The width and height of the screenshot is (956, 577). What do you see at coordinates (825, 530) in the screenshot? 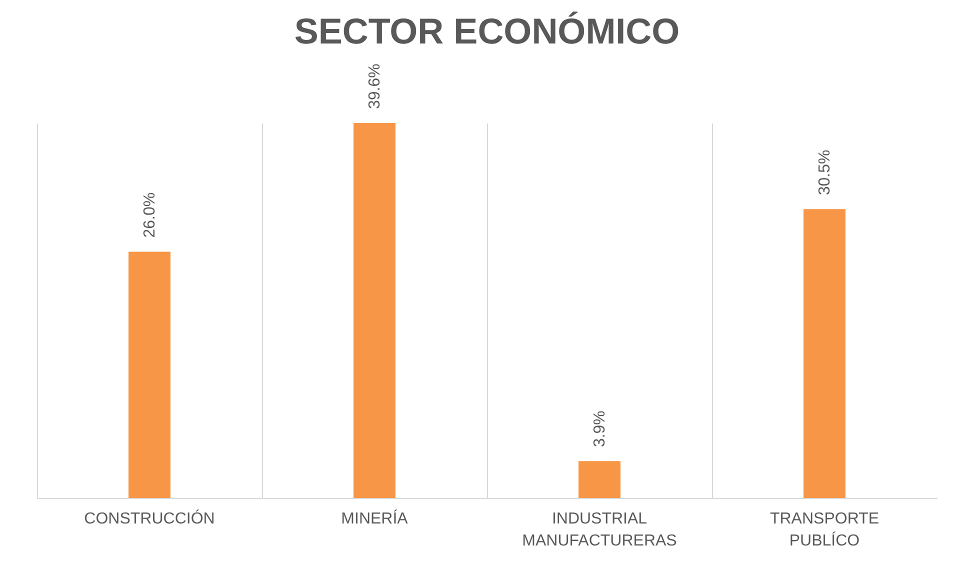
I see `x-tick-label: TRANSPORTE PUBLÍCO` at bounding box center [825, 530].